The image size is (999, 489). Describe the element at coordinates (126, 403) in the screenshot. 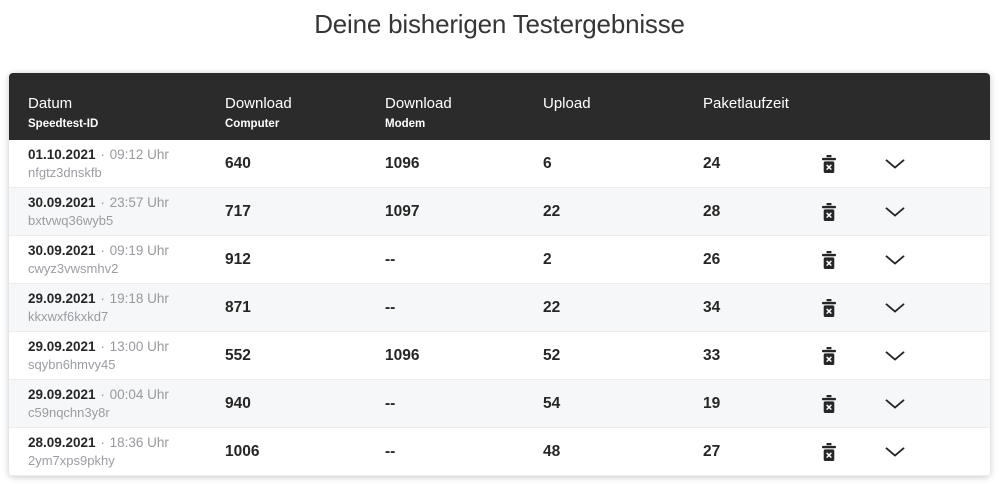

I see `datetime-cell: 29.09.2021 · 00:04 Uhr c59nqchn3y8r` at that location.